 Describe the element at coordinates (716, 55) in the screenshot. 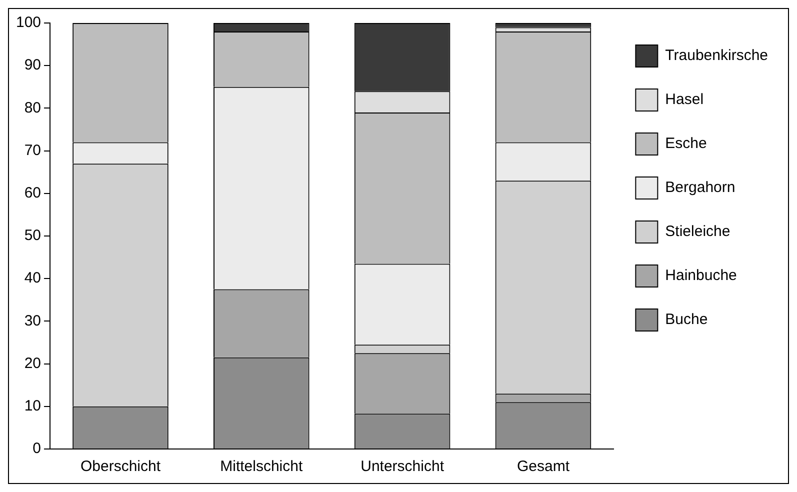

I see `legend-label: Traubenkirsche` at that location.